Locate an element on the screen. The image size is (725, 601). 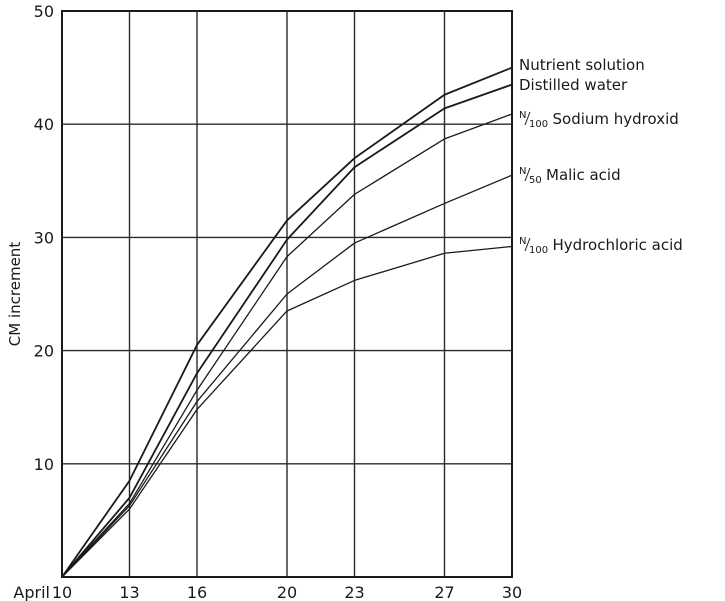
legend-label: Malic acid is located at coordinates (583, 175).